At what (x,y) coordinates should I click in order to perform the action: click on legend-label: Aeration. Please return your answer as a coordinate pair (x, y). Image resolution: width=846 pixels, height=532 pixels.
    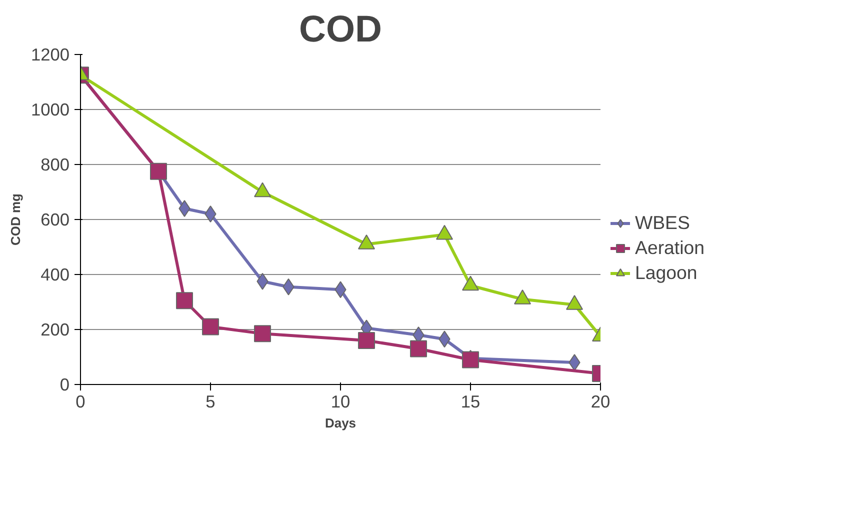
    Looking at the image, I should click on (669, 248).